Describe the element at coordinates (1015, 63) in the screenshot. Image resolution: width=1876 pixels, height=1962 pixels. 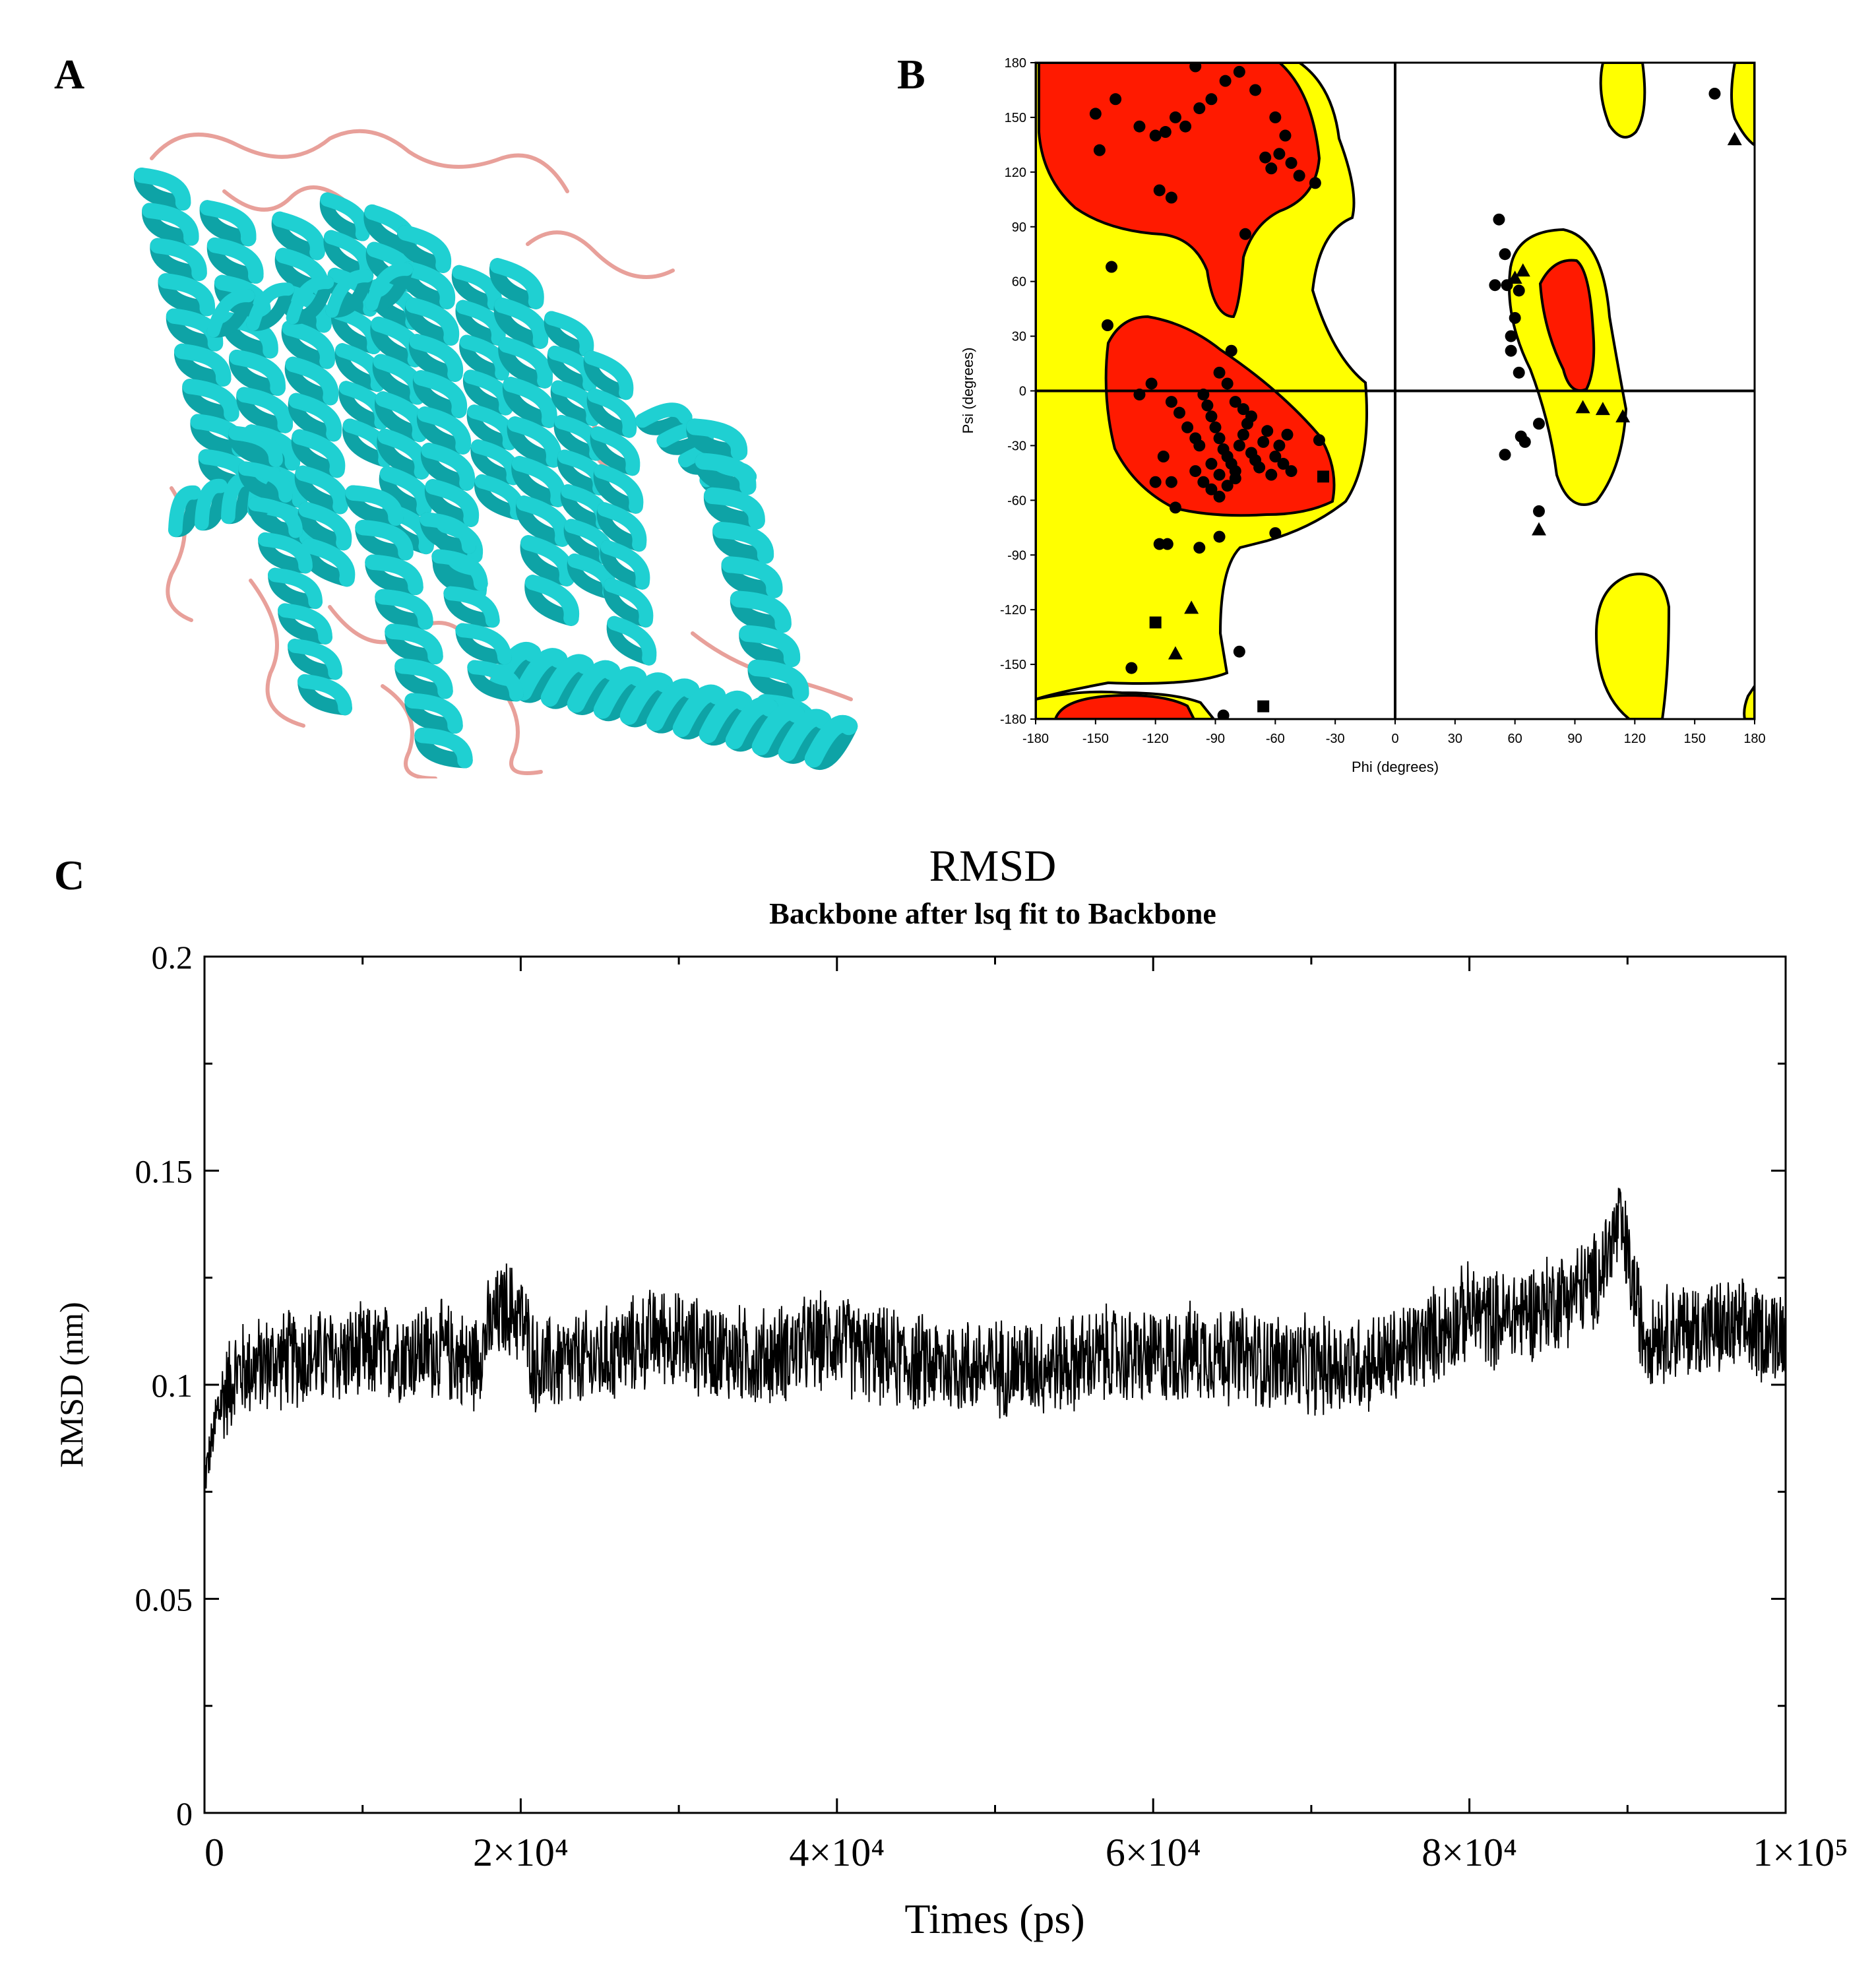
I see `y-tick-label: 180` at that location.